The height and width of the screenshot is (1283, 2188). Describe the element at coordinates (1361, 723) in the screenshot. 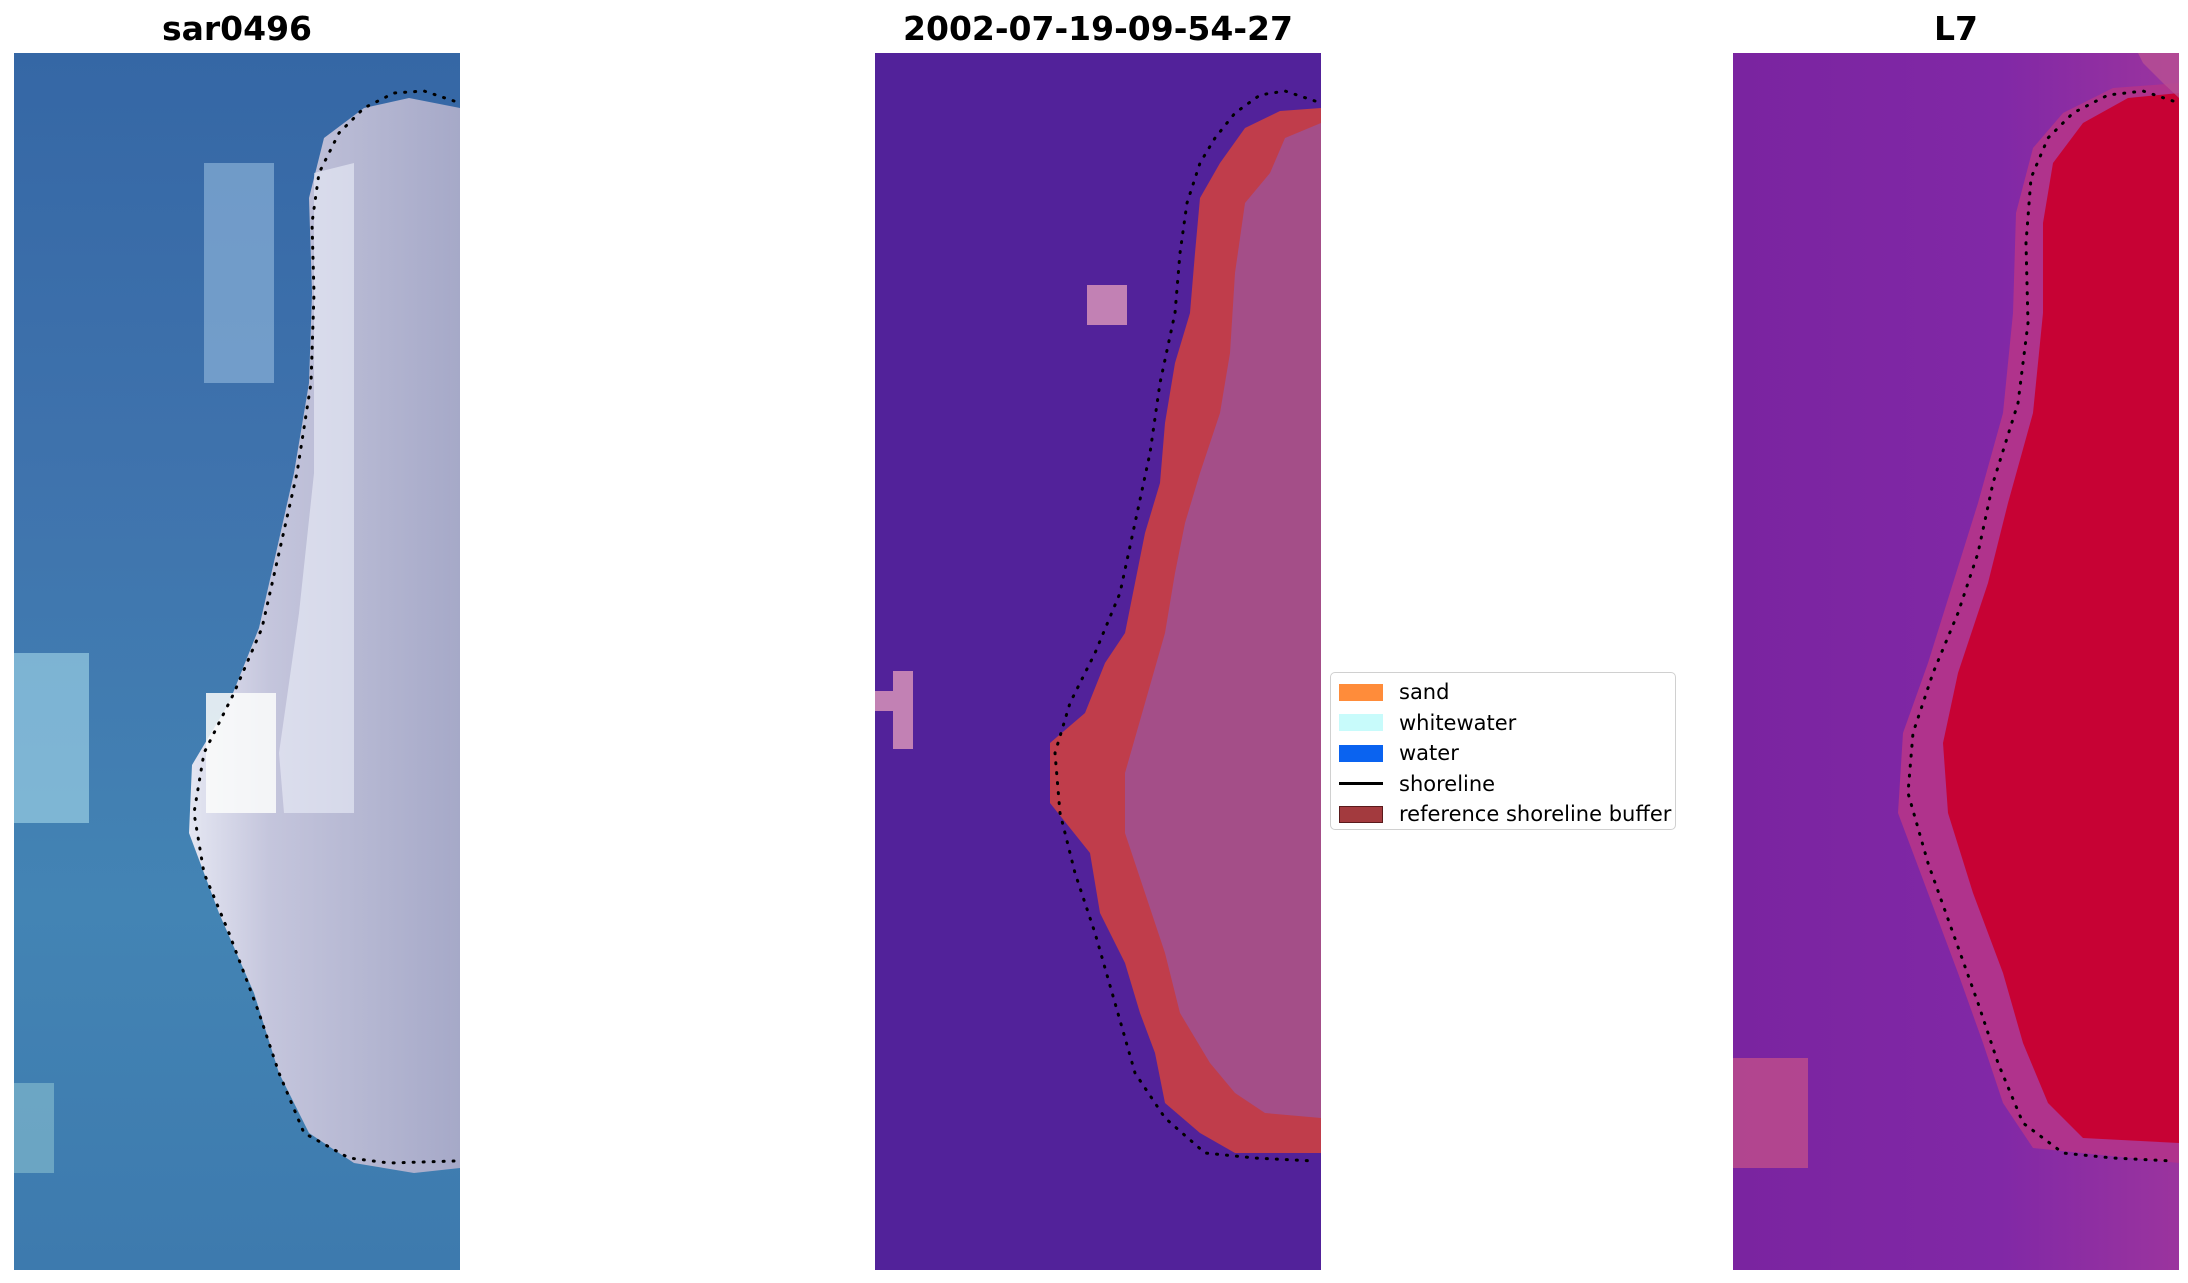

I see `whitewater-swatch` at that location.